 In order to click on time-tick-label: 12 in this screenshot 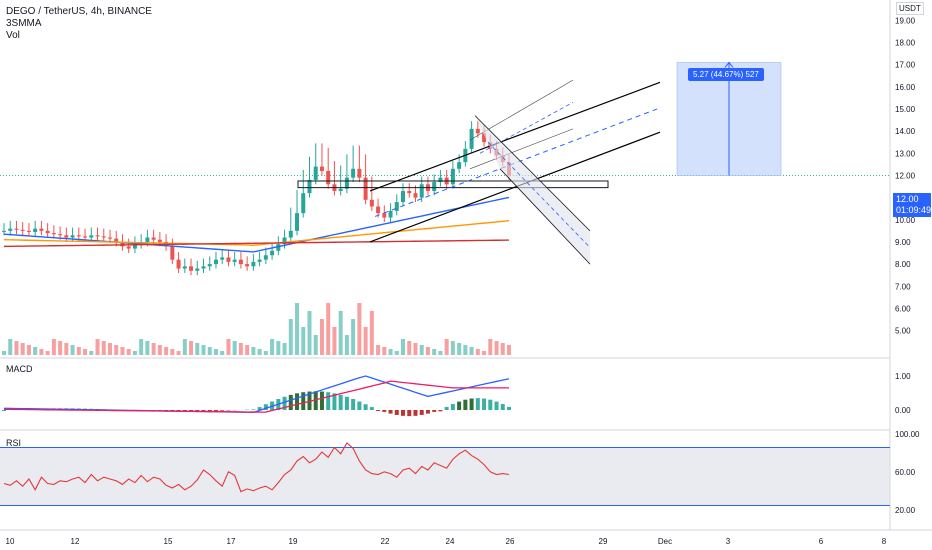, I will do `click(75, 541)`.